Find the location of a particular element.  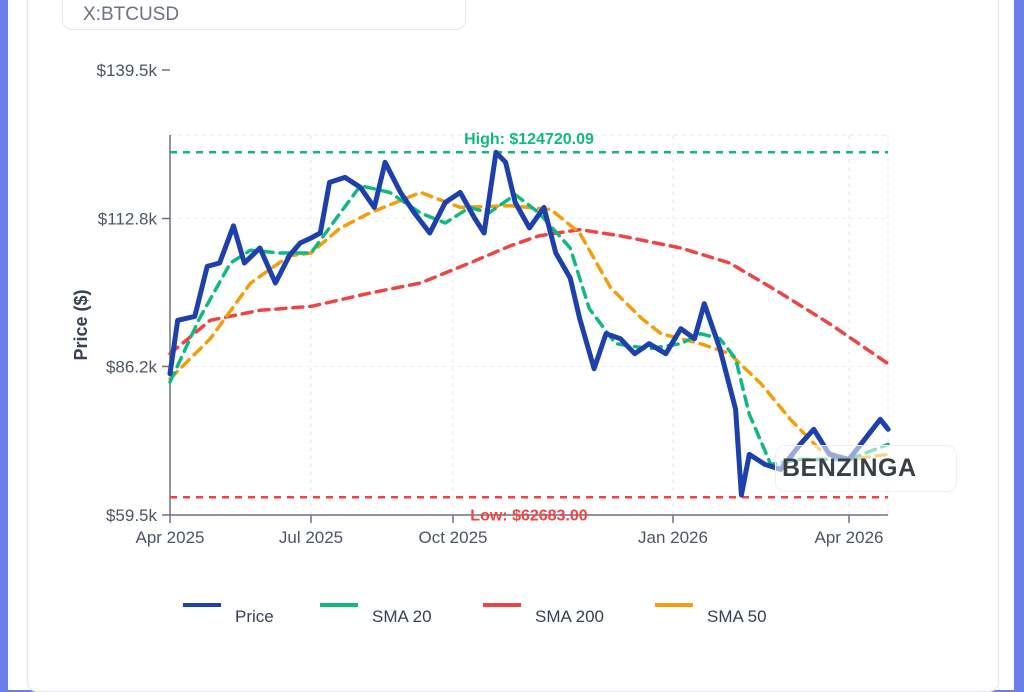

watermark-text: BENZINGA is located at coordinates (849, 468).